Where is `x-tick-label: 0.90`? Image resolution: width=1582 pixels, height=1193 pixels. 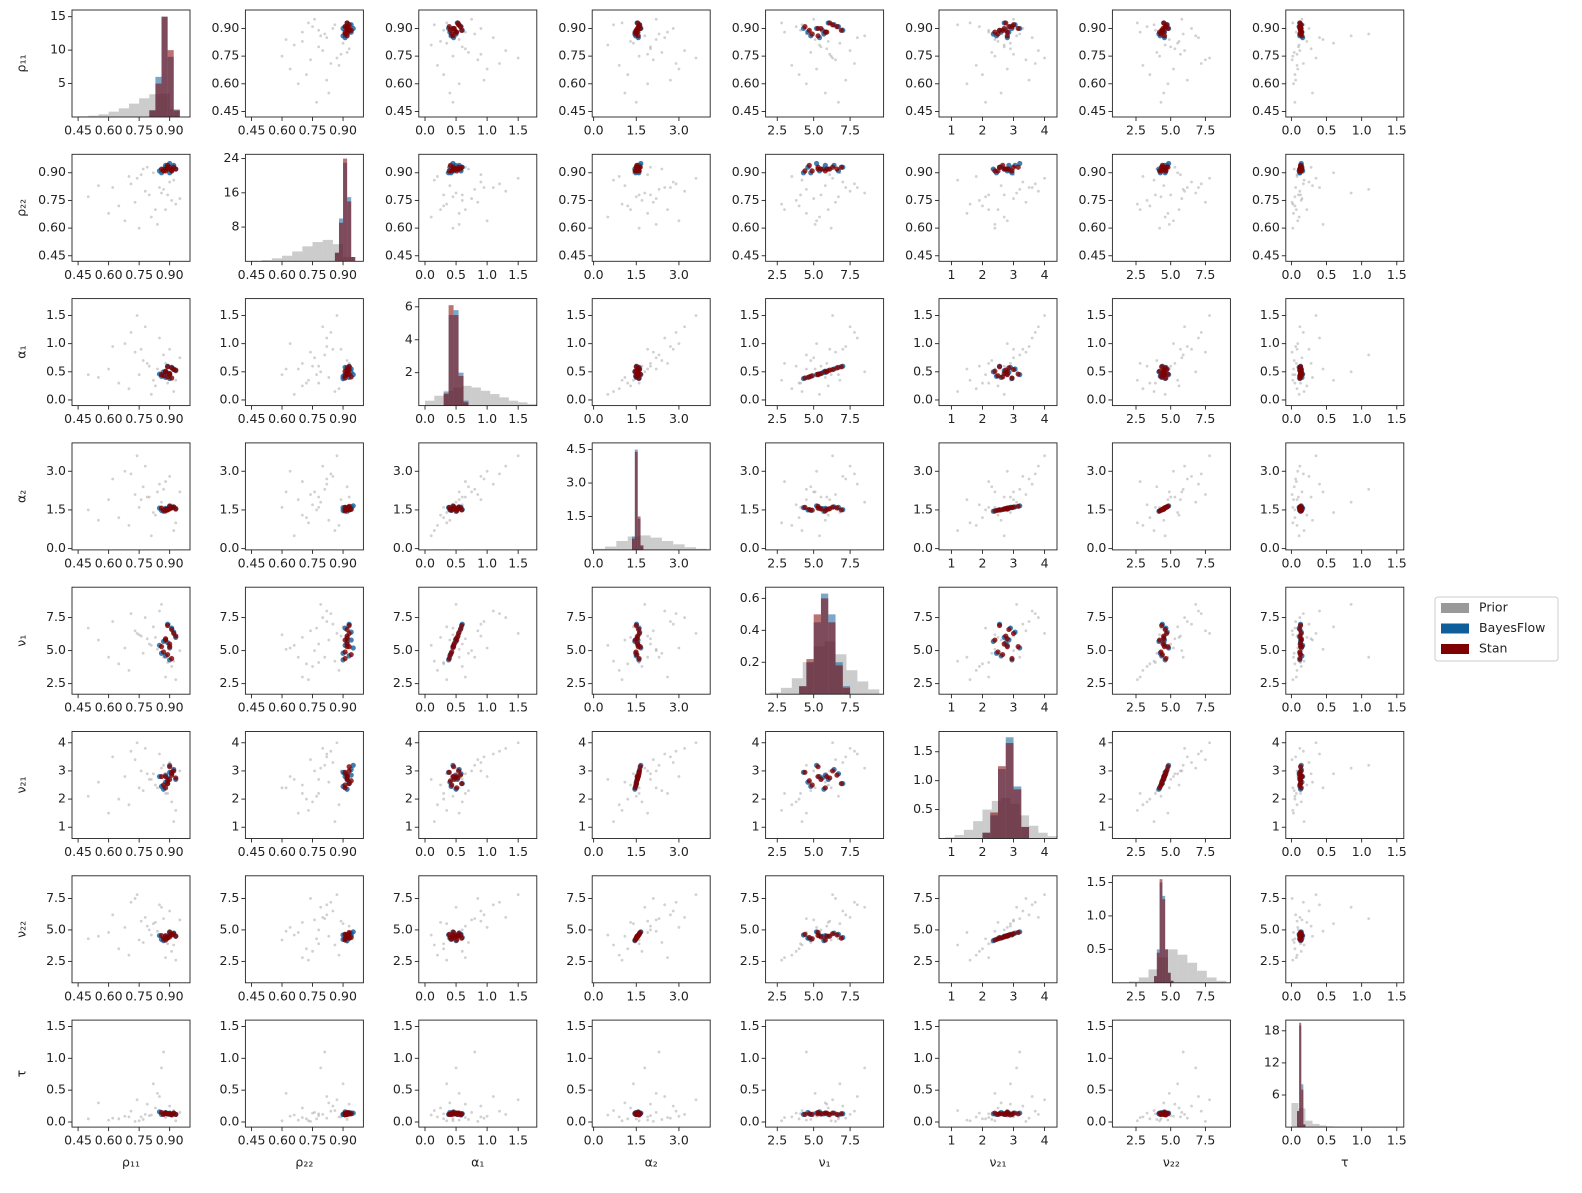
x-tick-label: 0.90 is located at coordinates (343, 274).